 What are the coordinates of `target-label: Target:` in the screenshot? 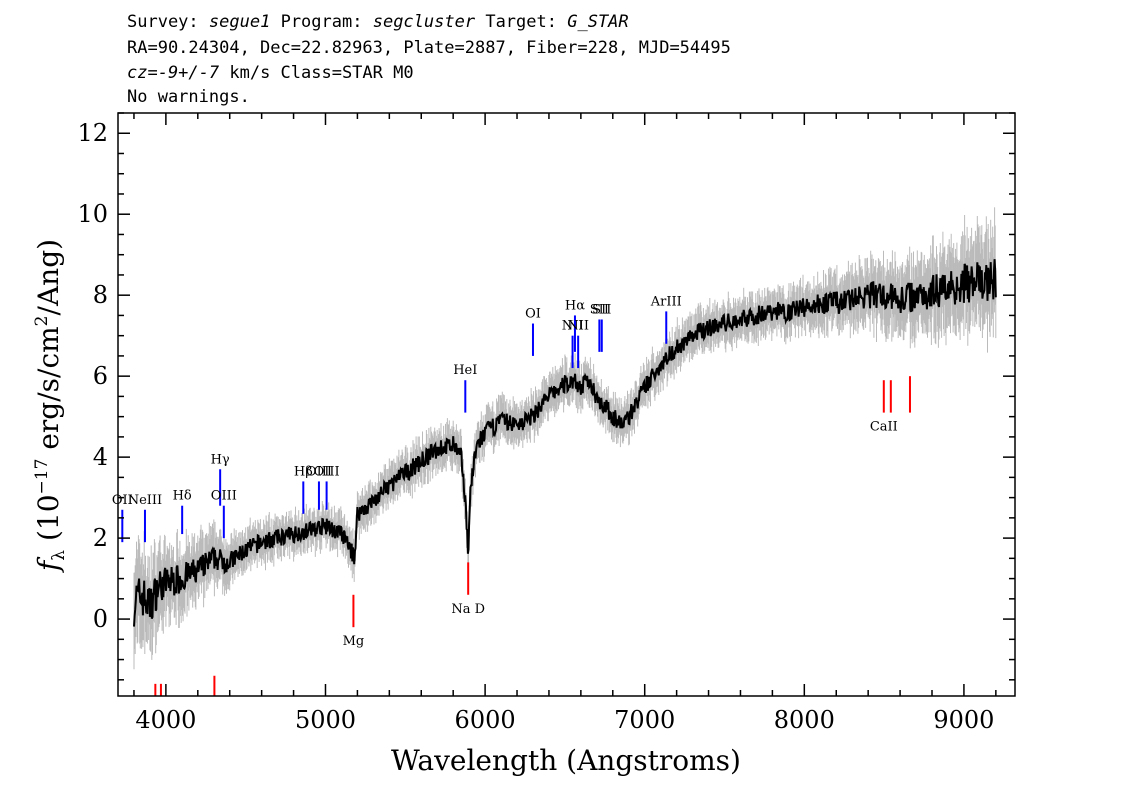 It's located at (521, 22).